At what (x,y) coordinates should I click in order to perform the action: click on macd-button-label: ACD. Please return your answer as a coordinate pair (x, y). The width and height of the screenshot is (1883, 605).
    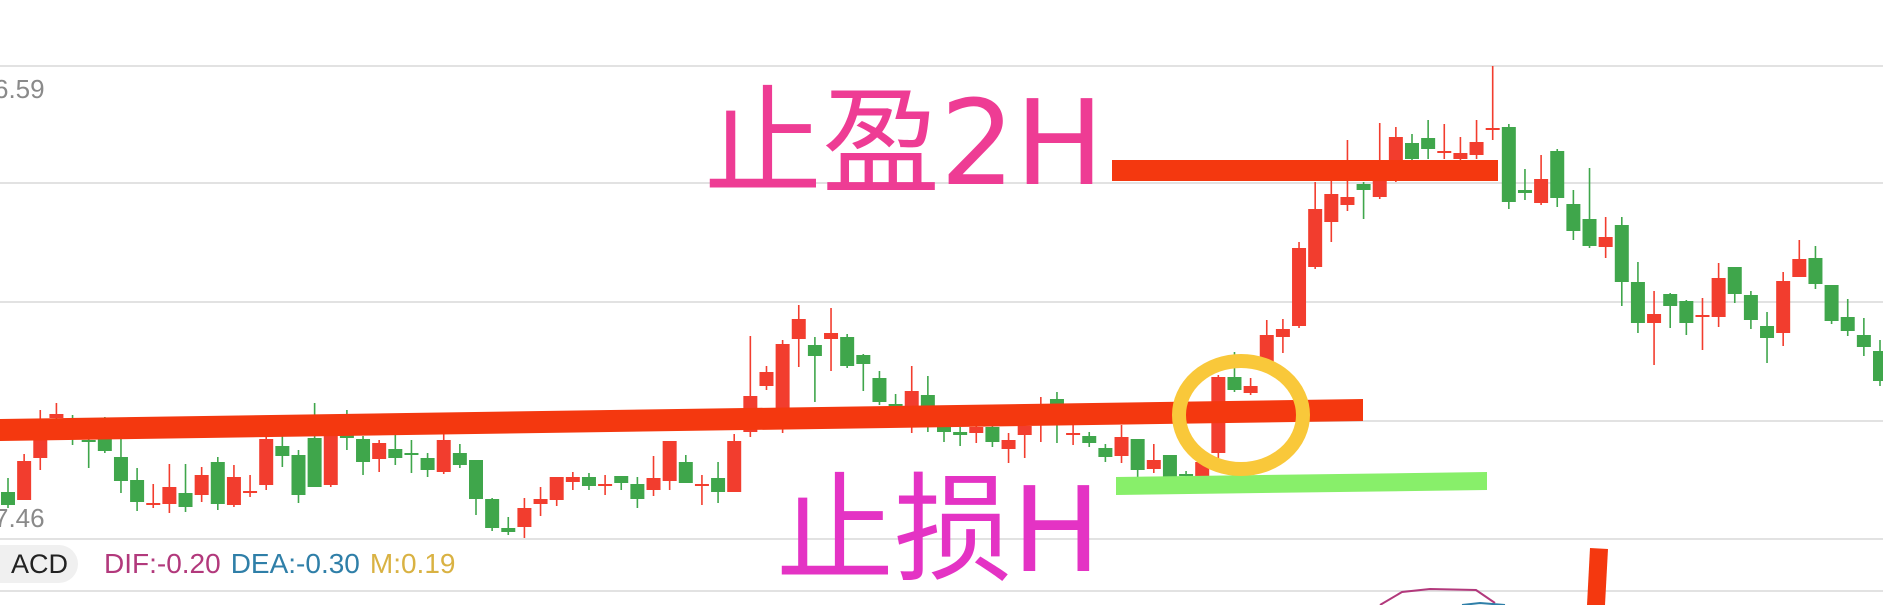
    Looking at the image, I should click on (39, 564).